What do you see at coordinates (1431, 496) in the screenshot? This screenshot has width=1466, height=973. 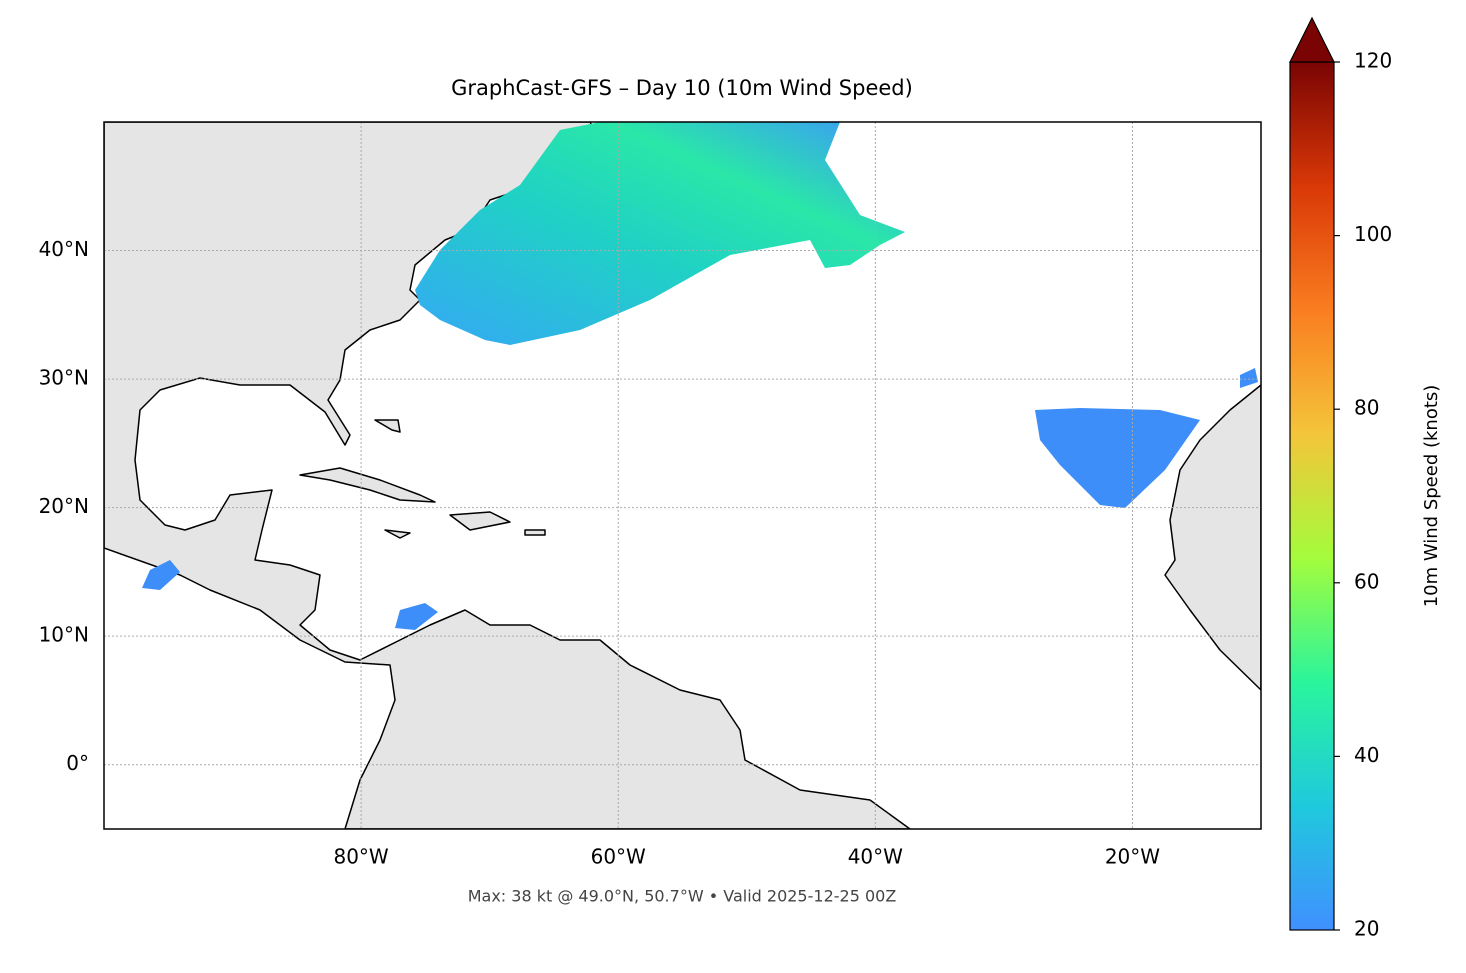 I see `colorbar-label: 10m Wind Speed (knots)` at bounding box center [1431, 496].